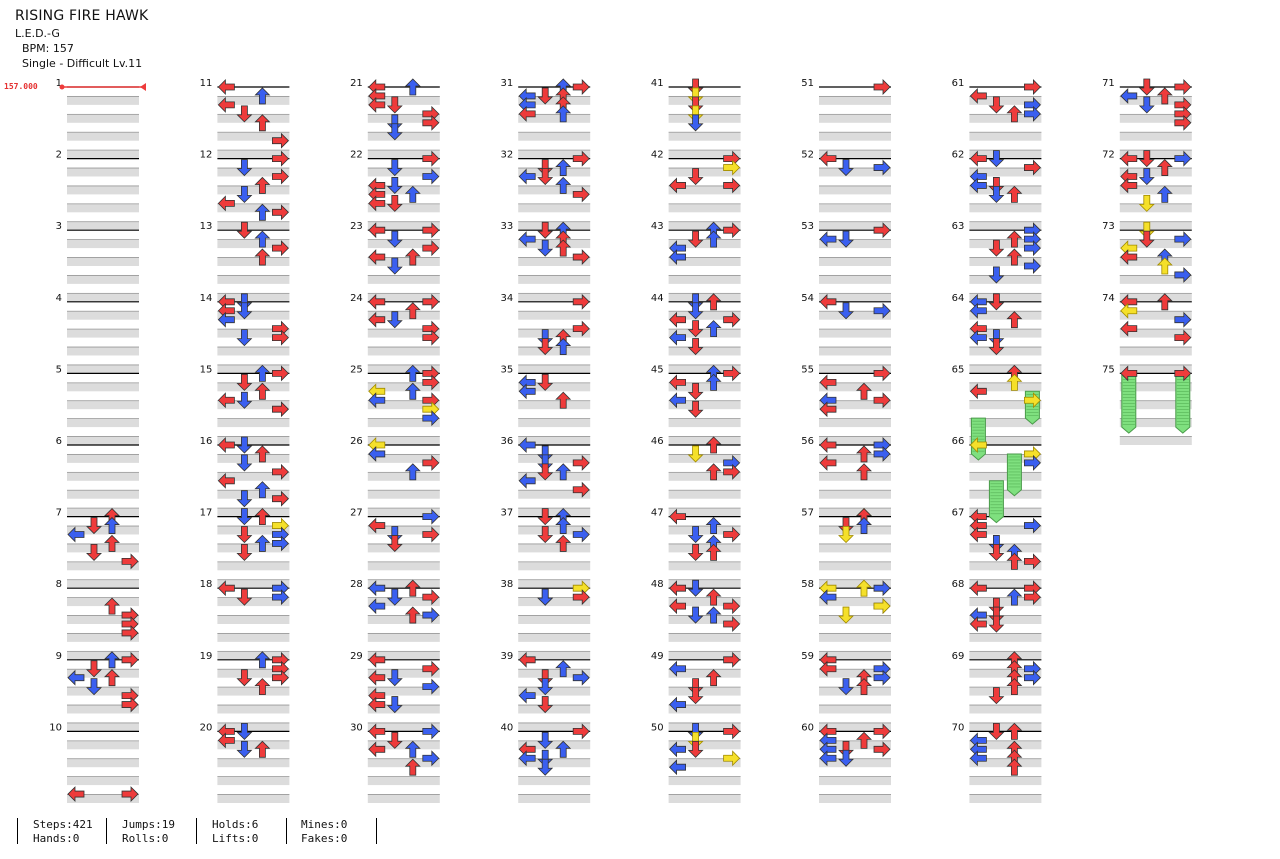  What do you see at coordinates (958, 441) in the screenshot?
I see `measure-number: 66` at bounding box center [958, 441].